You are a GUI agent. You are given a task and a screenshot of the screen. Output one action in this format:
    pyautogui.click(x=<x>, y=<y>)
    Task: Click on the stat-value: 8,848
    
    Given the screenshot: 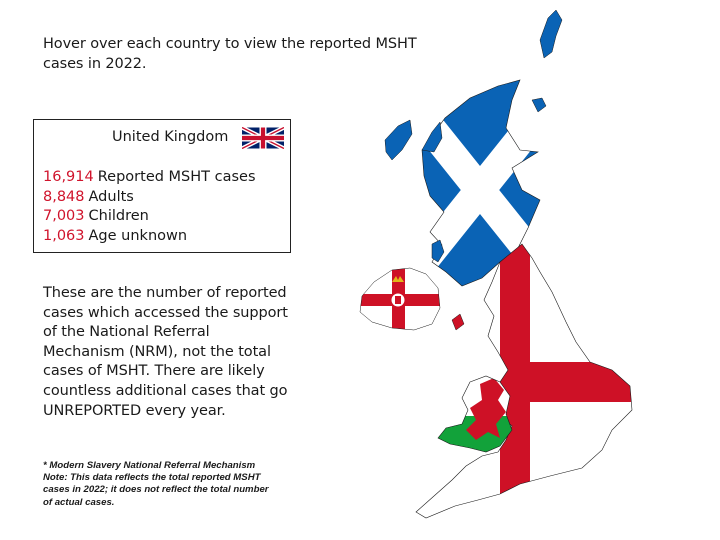 What is the action you would take?
    pyautogui.click(x=64, y=196)
    